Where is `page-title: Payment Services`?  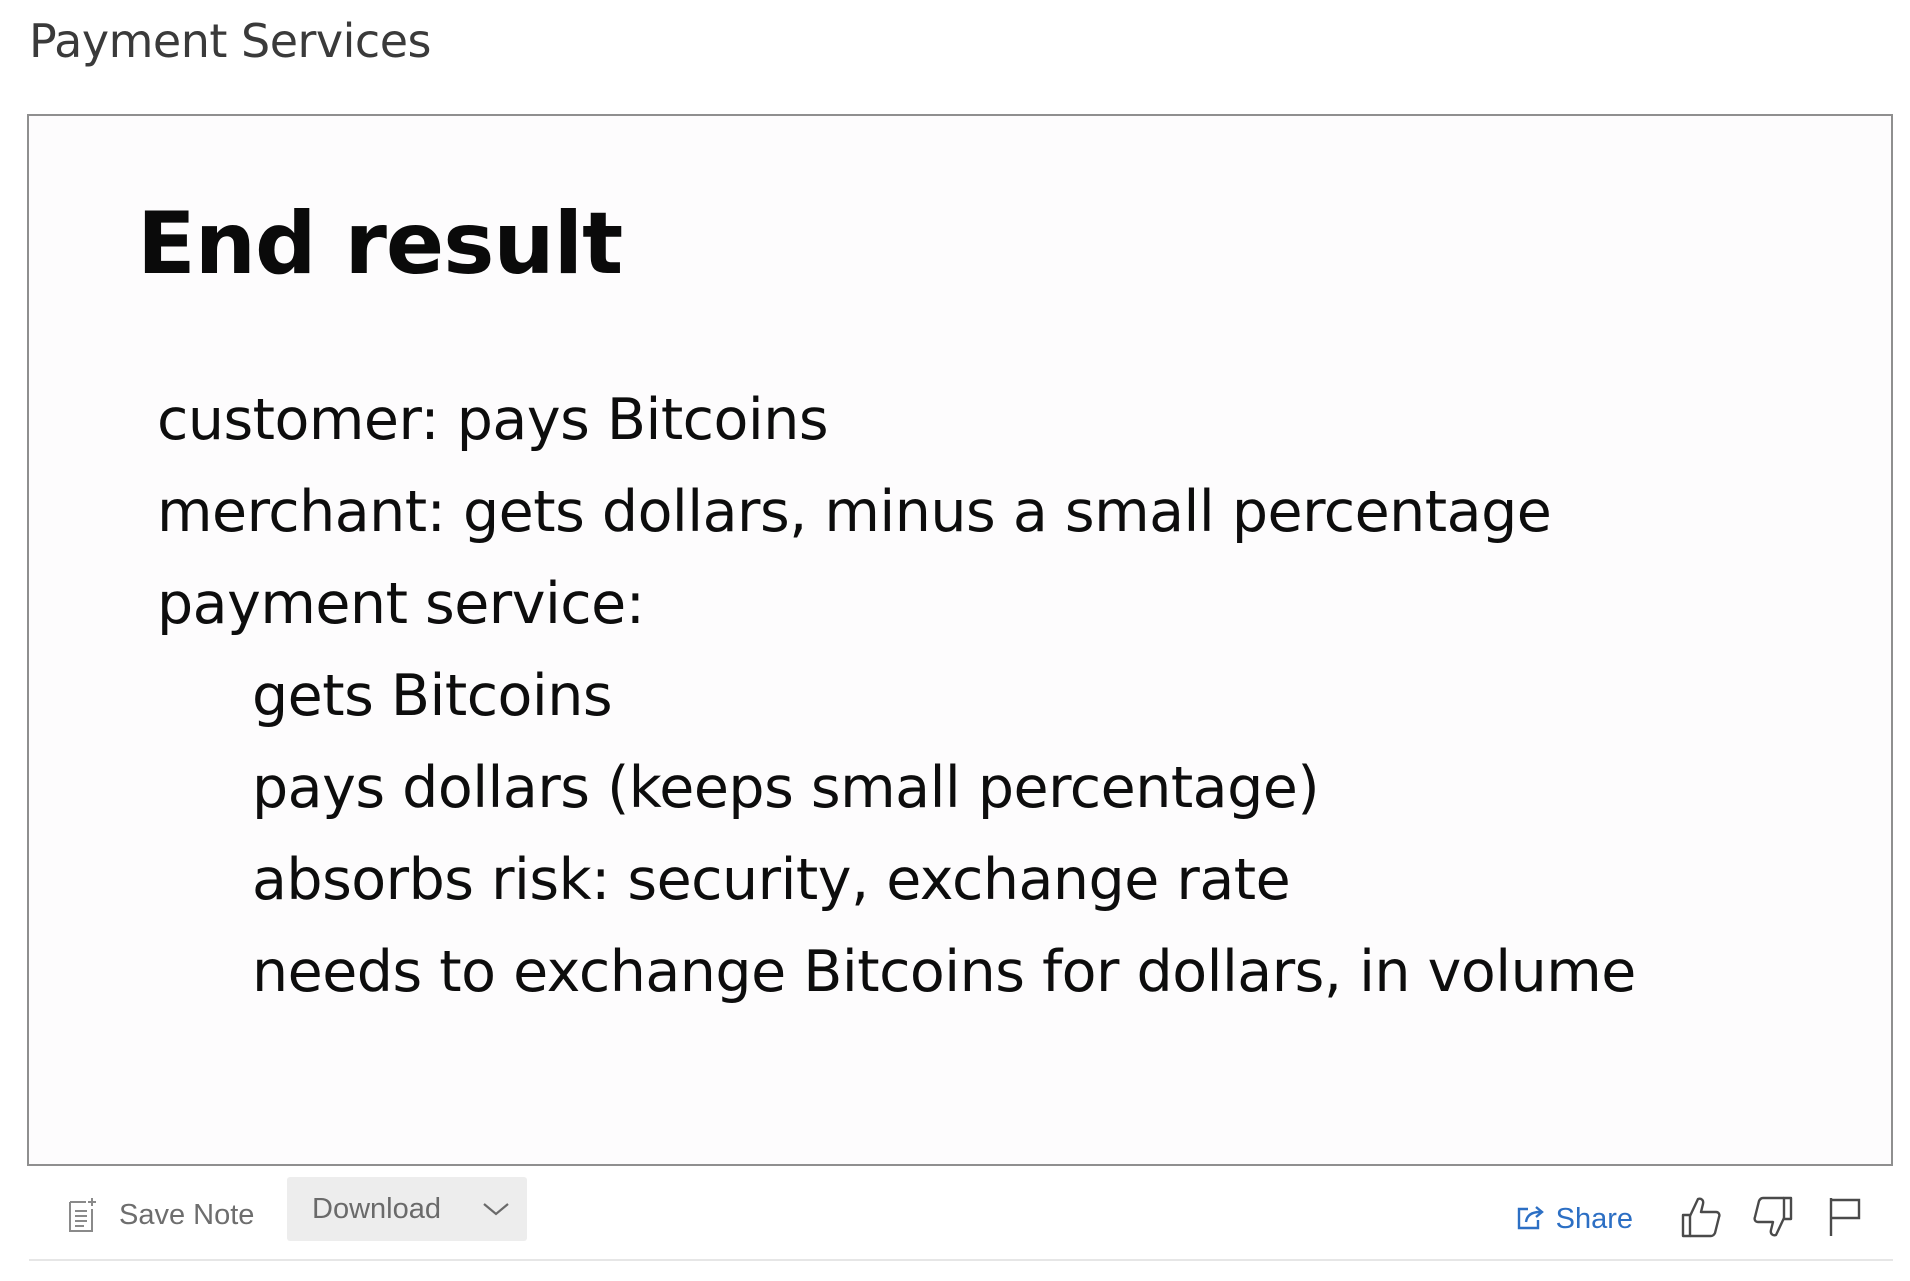
page-title: Payment Services is located at coordinates (230, 41).